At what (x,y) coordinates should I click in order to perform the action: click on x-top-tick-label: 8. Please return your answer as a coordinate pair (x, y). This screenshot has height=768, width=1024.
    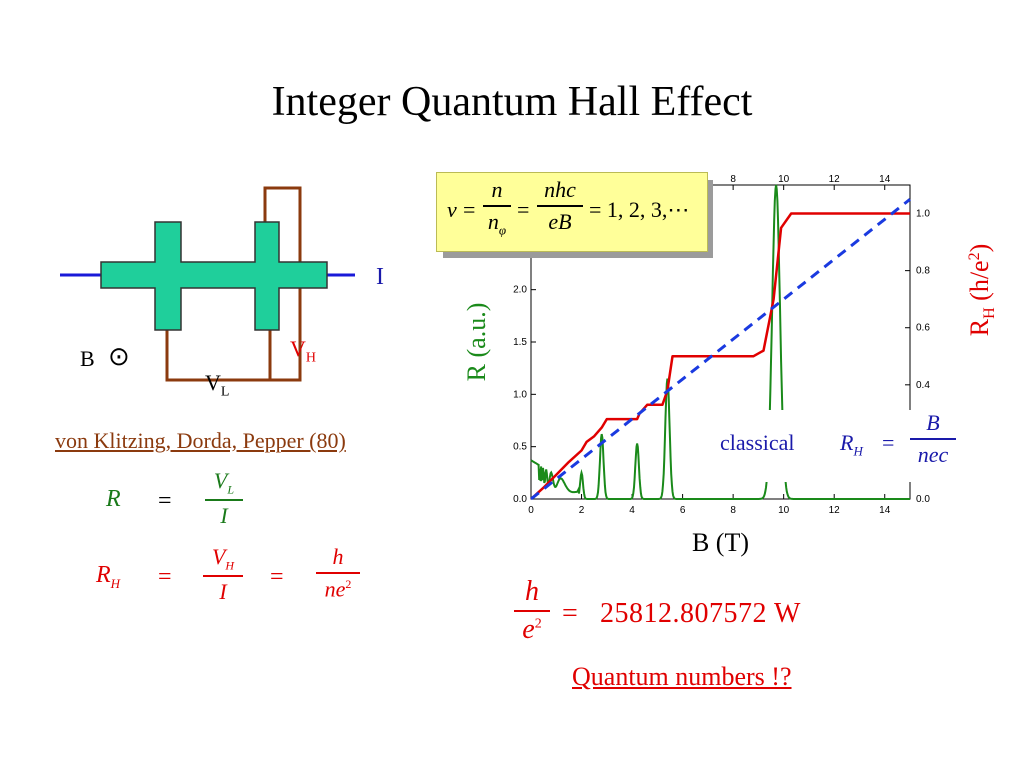
    Looking at the image, I should click on (733, 179).